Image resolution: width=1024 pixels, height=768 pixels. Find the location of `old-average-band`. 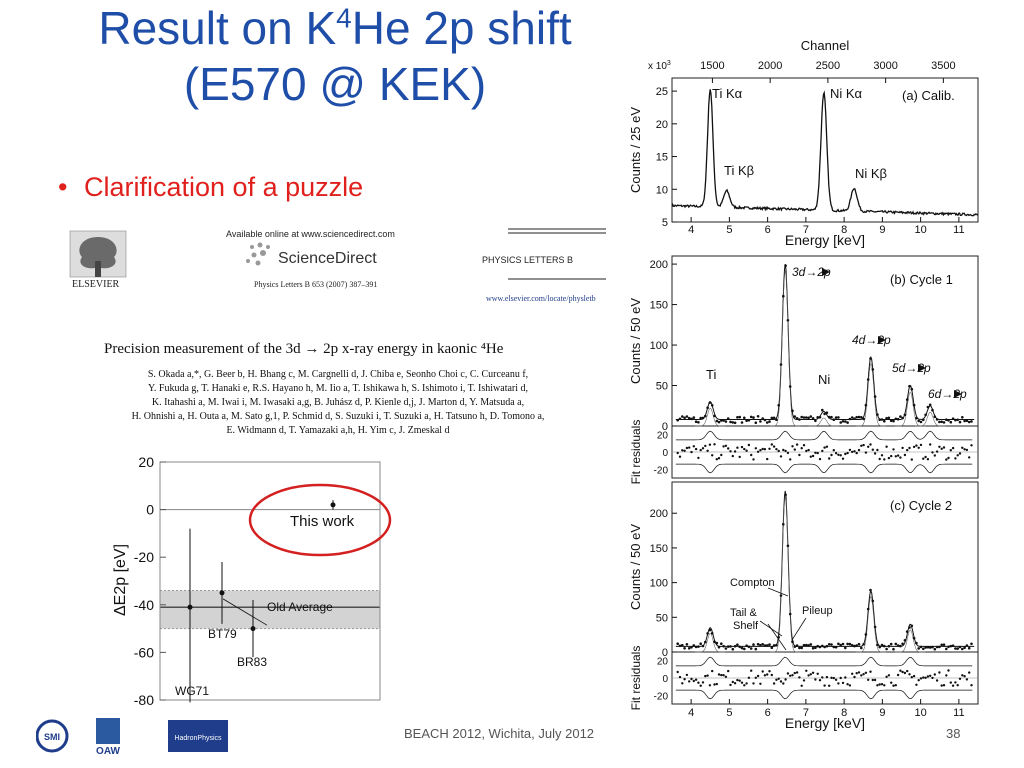

old-average-band is located at coordinates (270, 609).